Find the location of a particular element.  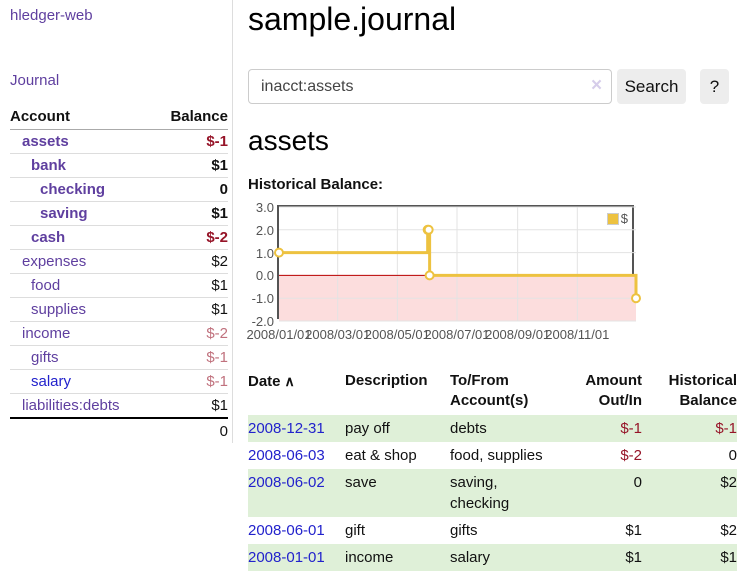

transaction-date-link: 2008-12-31 is located at coordinates (286, 428).